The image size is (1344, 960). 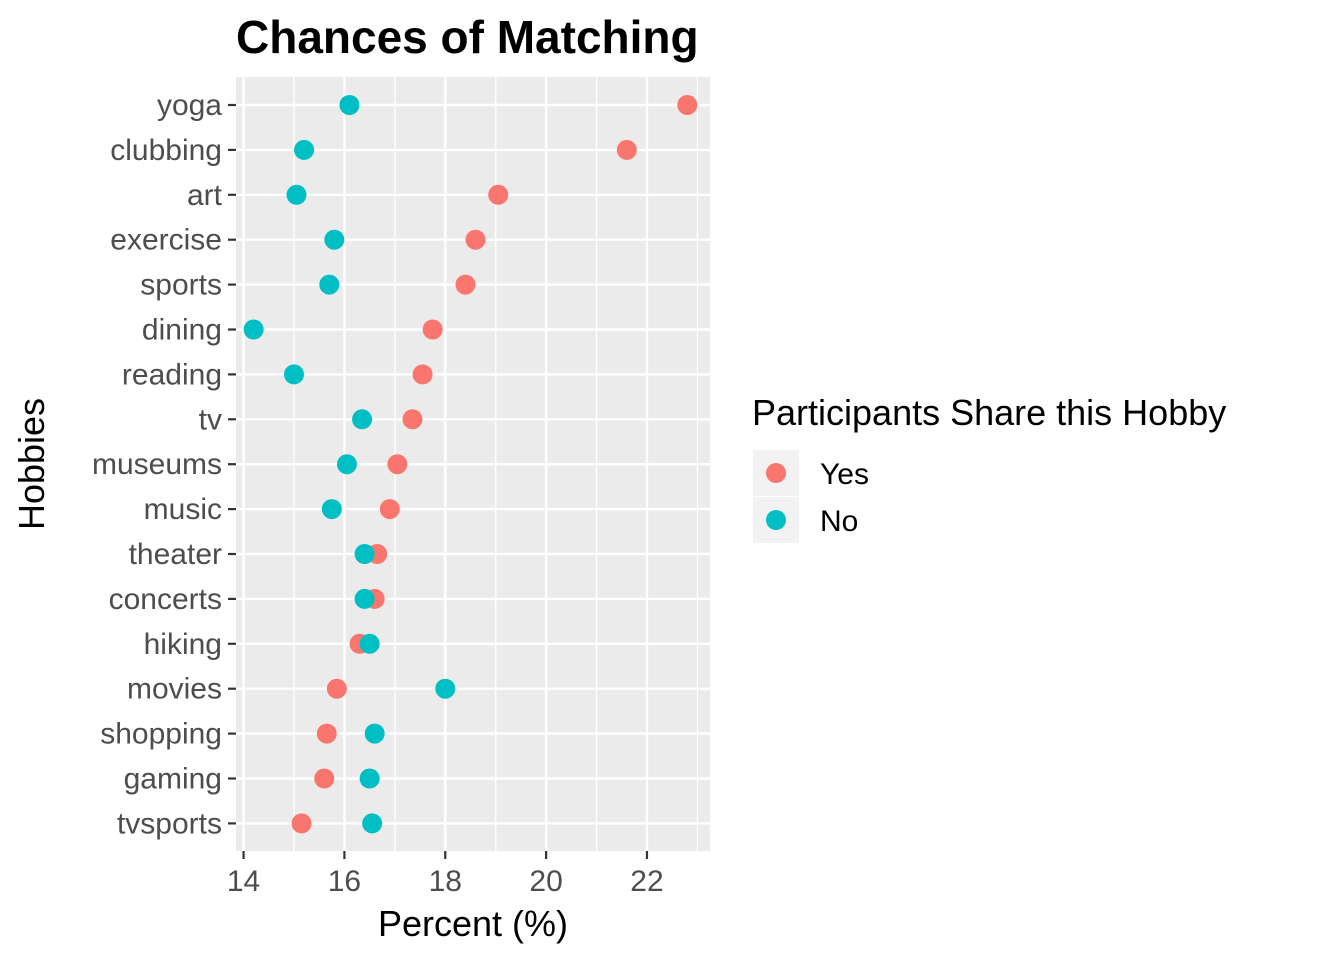 What do you see at coordinates (174, 689) in the screenshot?
I see `y-tick-label: movies` at bounding box center [174, 689].